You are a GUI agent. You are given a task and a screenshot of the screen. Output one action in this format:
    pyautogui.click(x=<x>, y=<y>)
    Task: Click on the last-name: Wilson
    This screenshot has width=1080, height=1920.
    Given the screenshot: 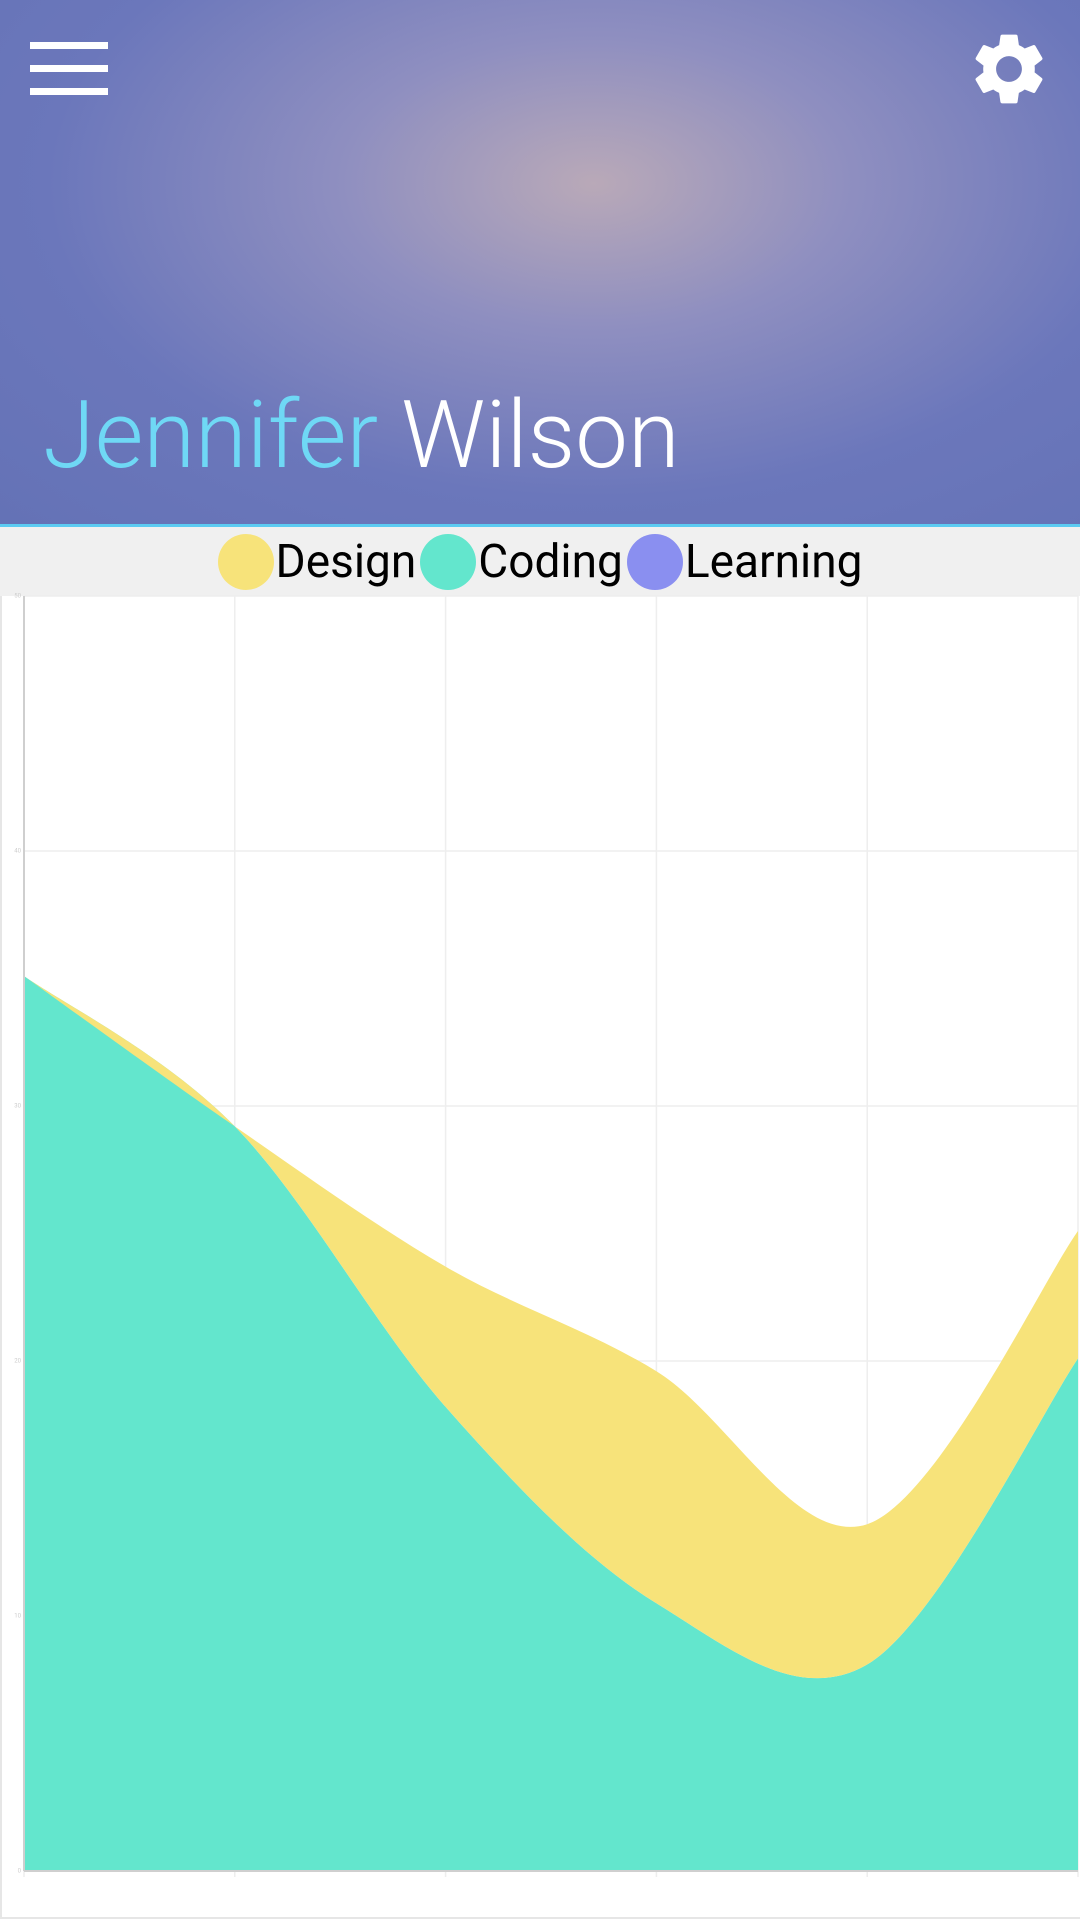 What is the action you would take?
    pyautogui.click(x=540, y=435)
    